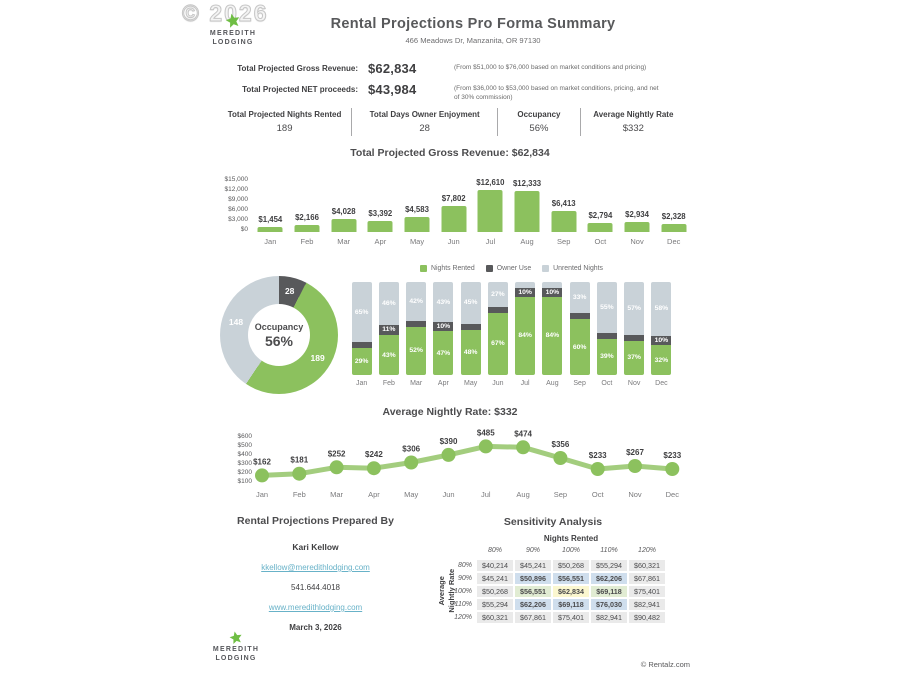 This screenshot has height=675, width=900. I want to click on revenue-bar-cell: $4,028, so click(343, 201).